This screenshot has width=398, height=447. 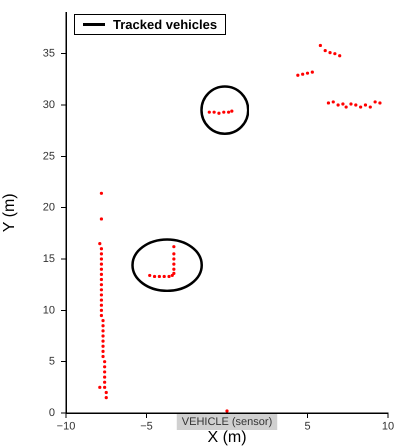 What do you see at coordinates (227, 437) in the screenshot?
I see `x-axis-title: X (m)` at bounding box center [227, 437].